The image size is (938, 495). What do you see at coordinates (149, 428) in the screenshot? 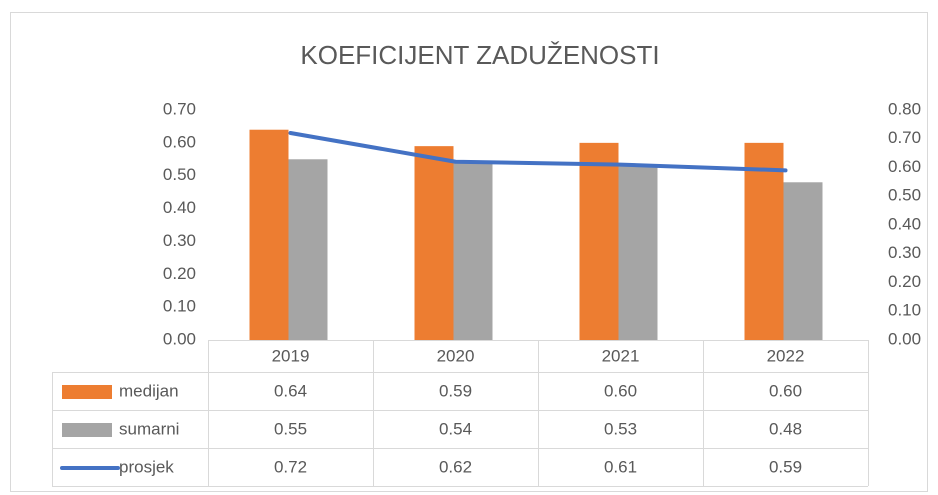
I see `legend-label: sumarni` at bounding box center [149, 428].